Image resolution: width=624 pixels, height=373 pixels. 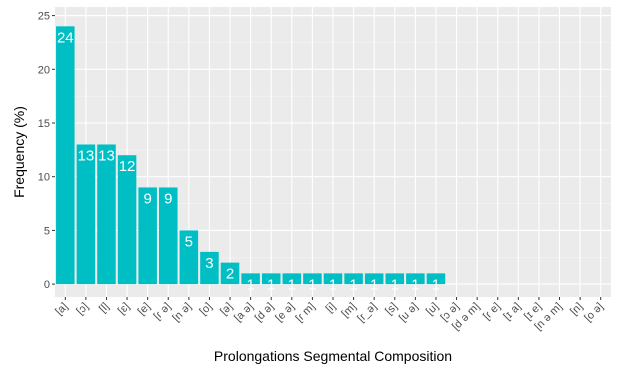 I want to click on bar-value-label: 24, so click(x=65, y=37).